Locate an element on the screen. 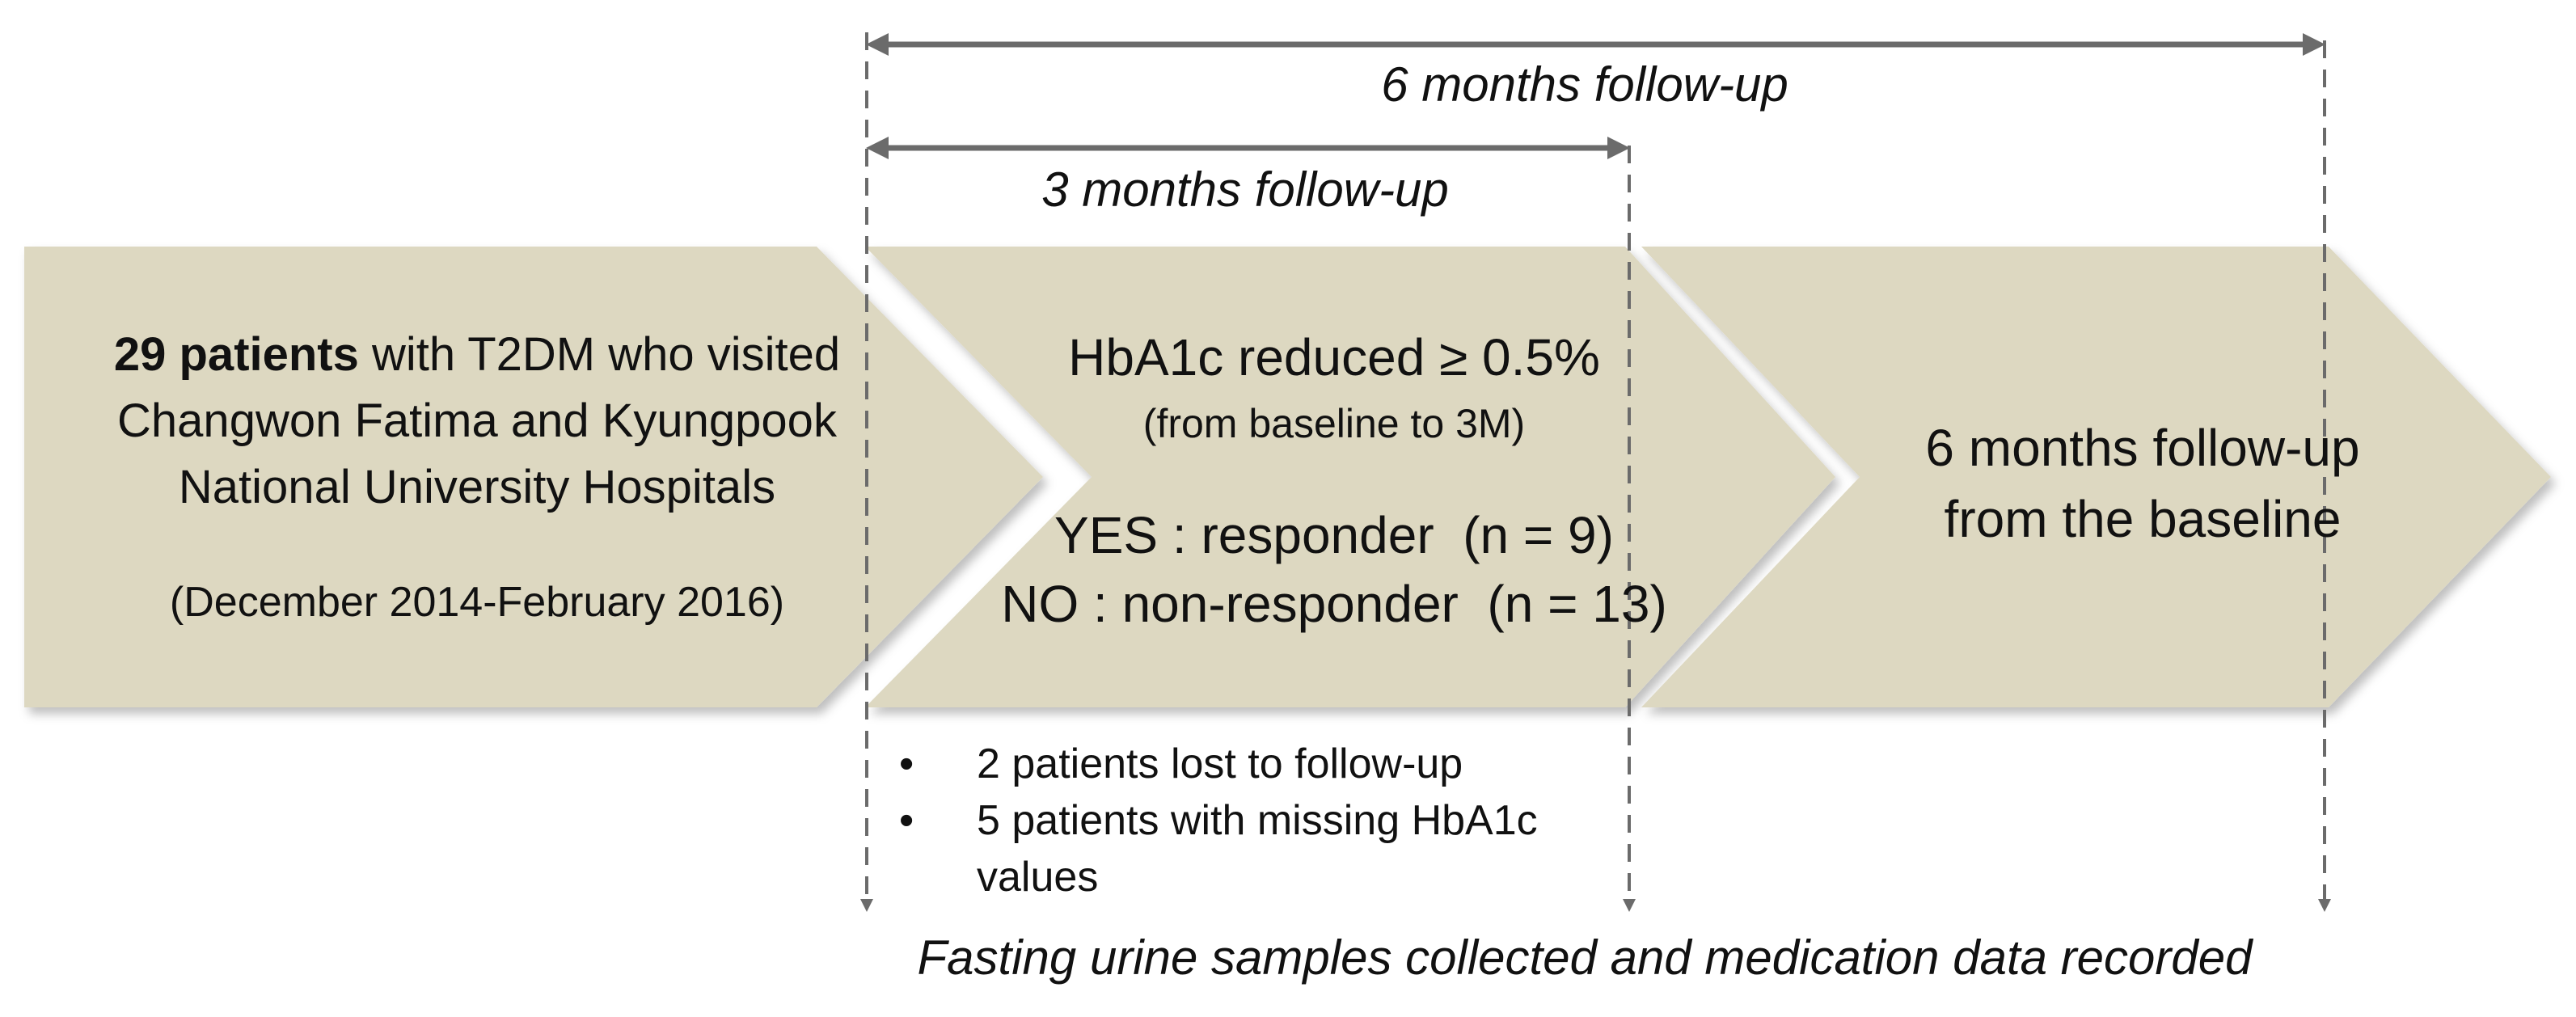 The width and height of the screenshot is (2576, 1017). step-1-line-2: Changwon Fatima and Kyungpook is located at coordinates (477, 421).